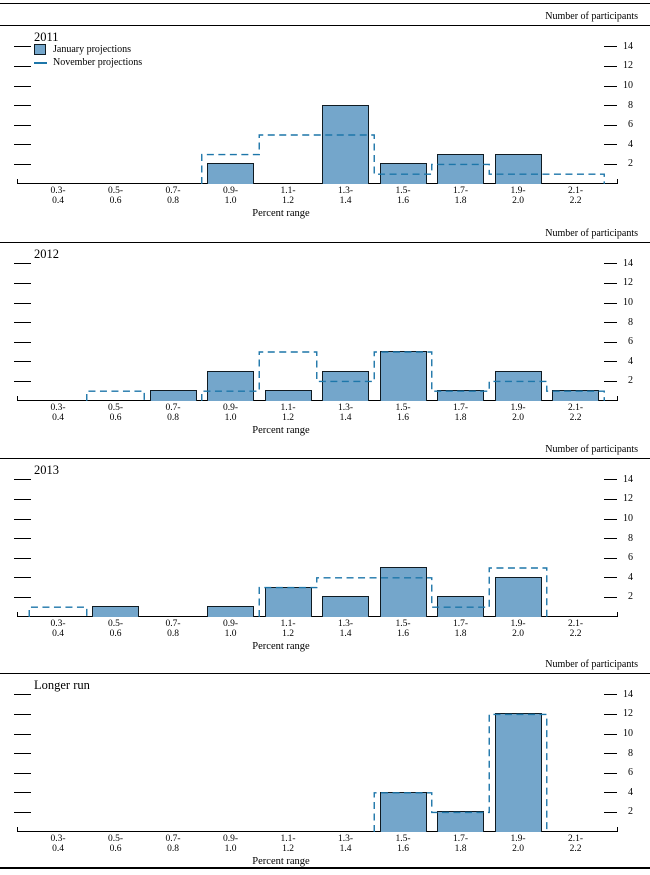 The width and height of the screenshot is (650, 875). Describe the element at coordinates (92, 49) in the screenshot. I see `legend-label-january: January projections` at that location.